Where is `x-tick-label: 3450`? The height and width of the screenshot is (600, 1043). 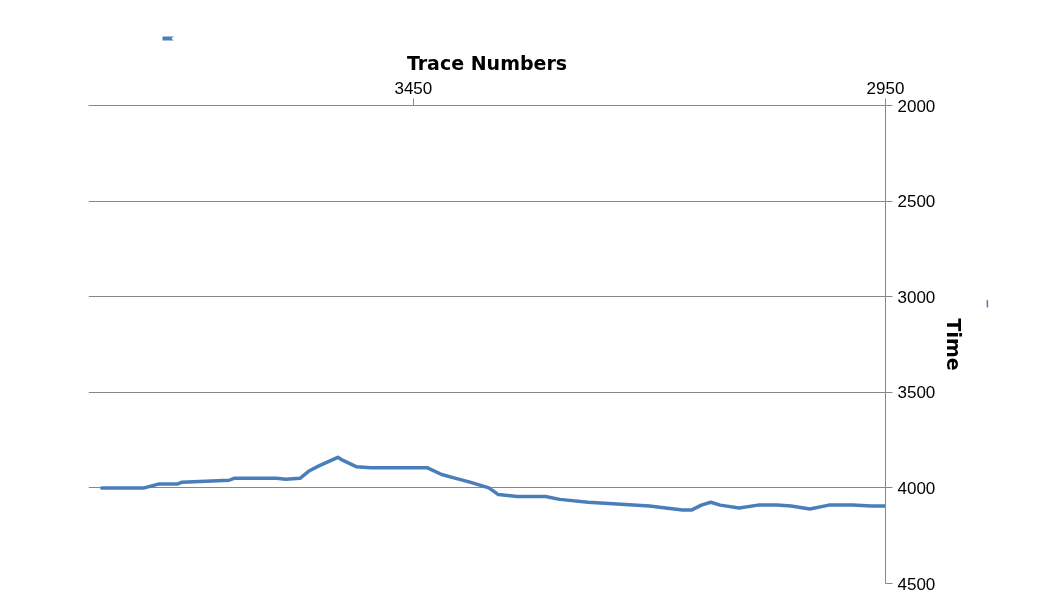 x-tick-label: 3450 is located at coordinates (413, 88).